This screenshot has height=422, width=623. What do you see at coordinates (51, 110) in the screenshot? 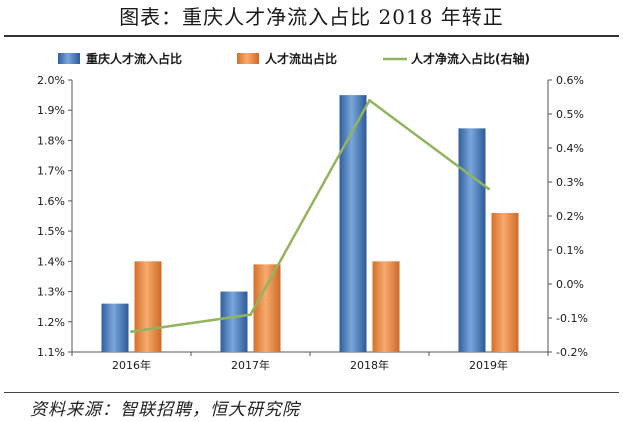
I see `left-tick-label: 1.9%` at bounding box center [51, 110].